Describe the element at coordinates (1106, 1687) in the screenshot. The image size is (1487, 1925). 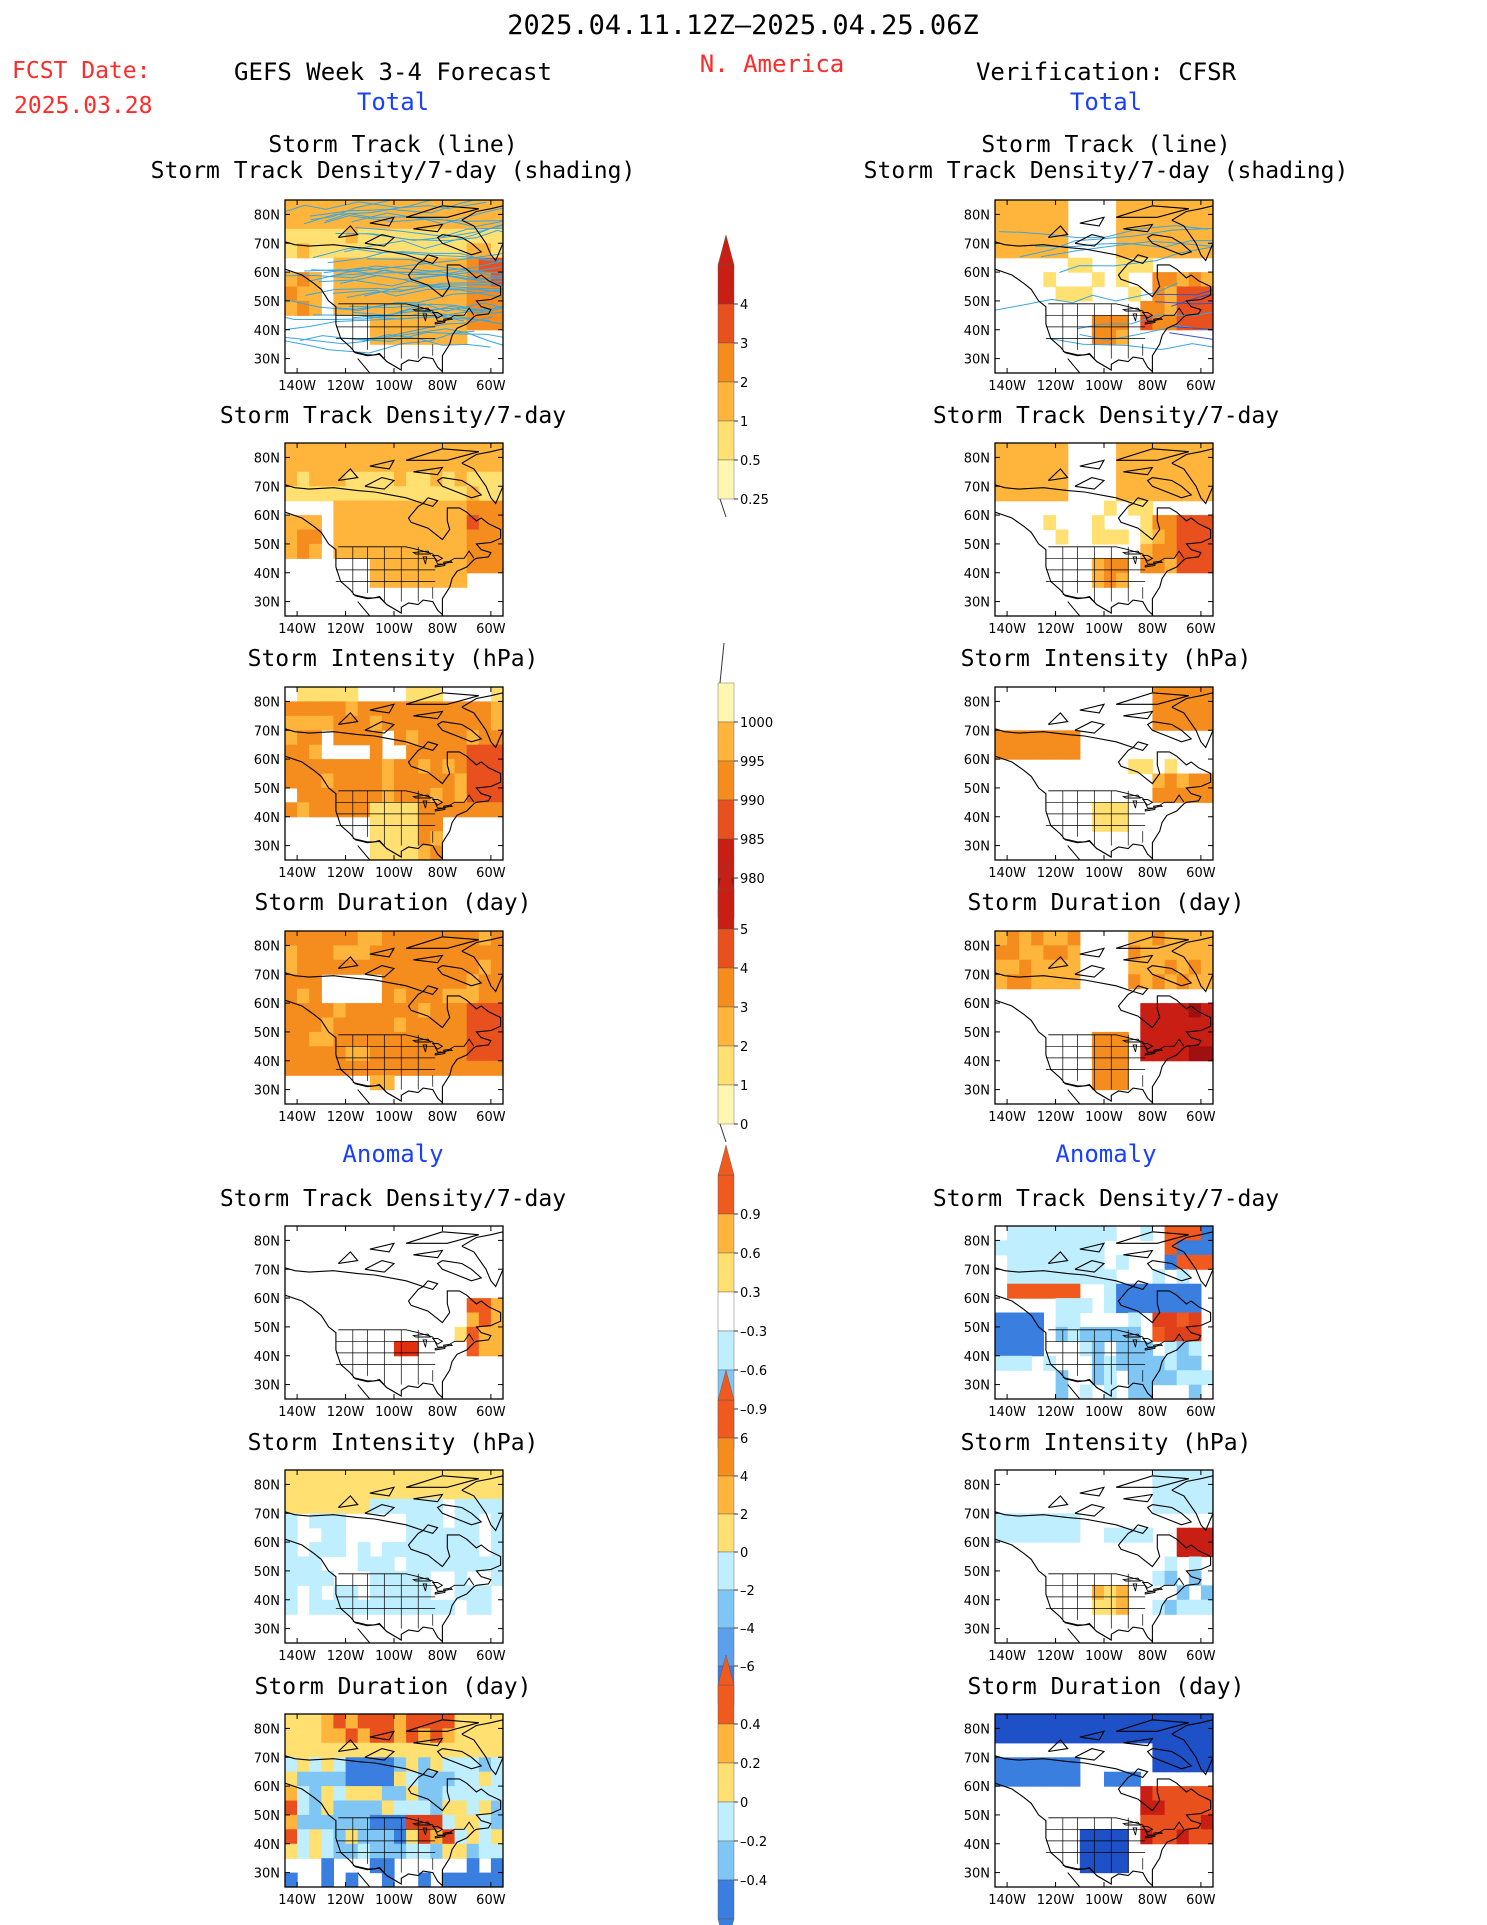
I see `panel-title-duration-anom-right: Storm Duration (day)` at that location.